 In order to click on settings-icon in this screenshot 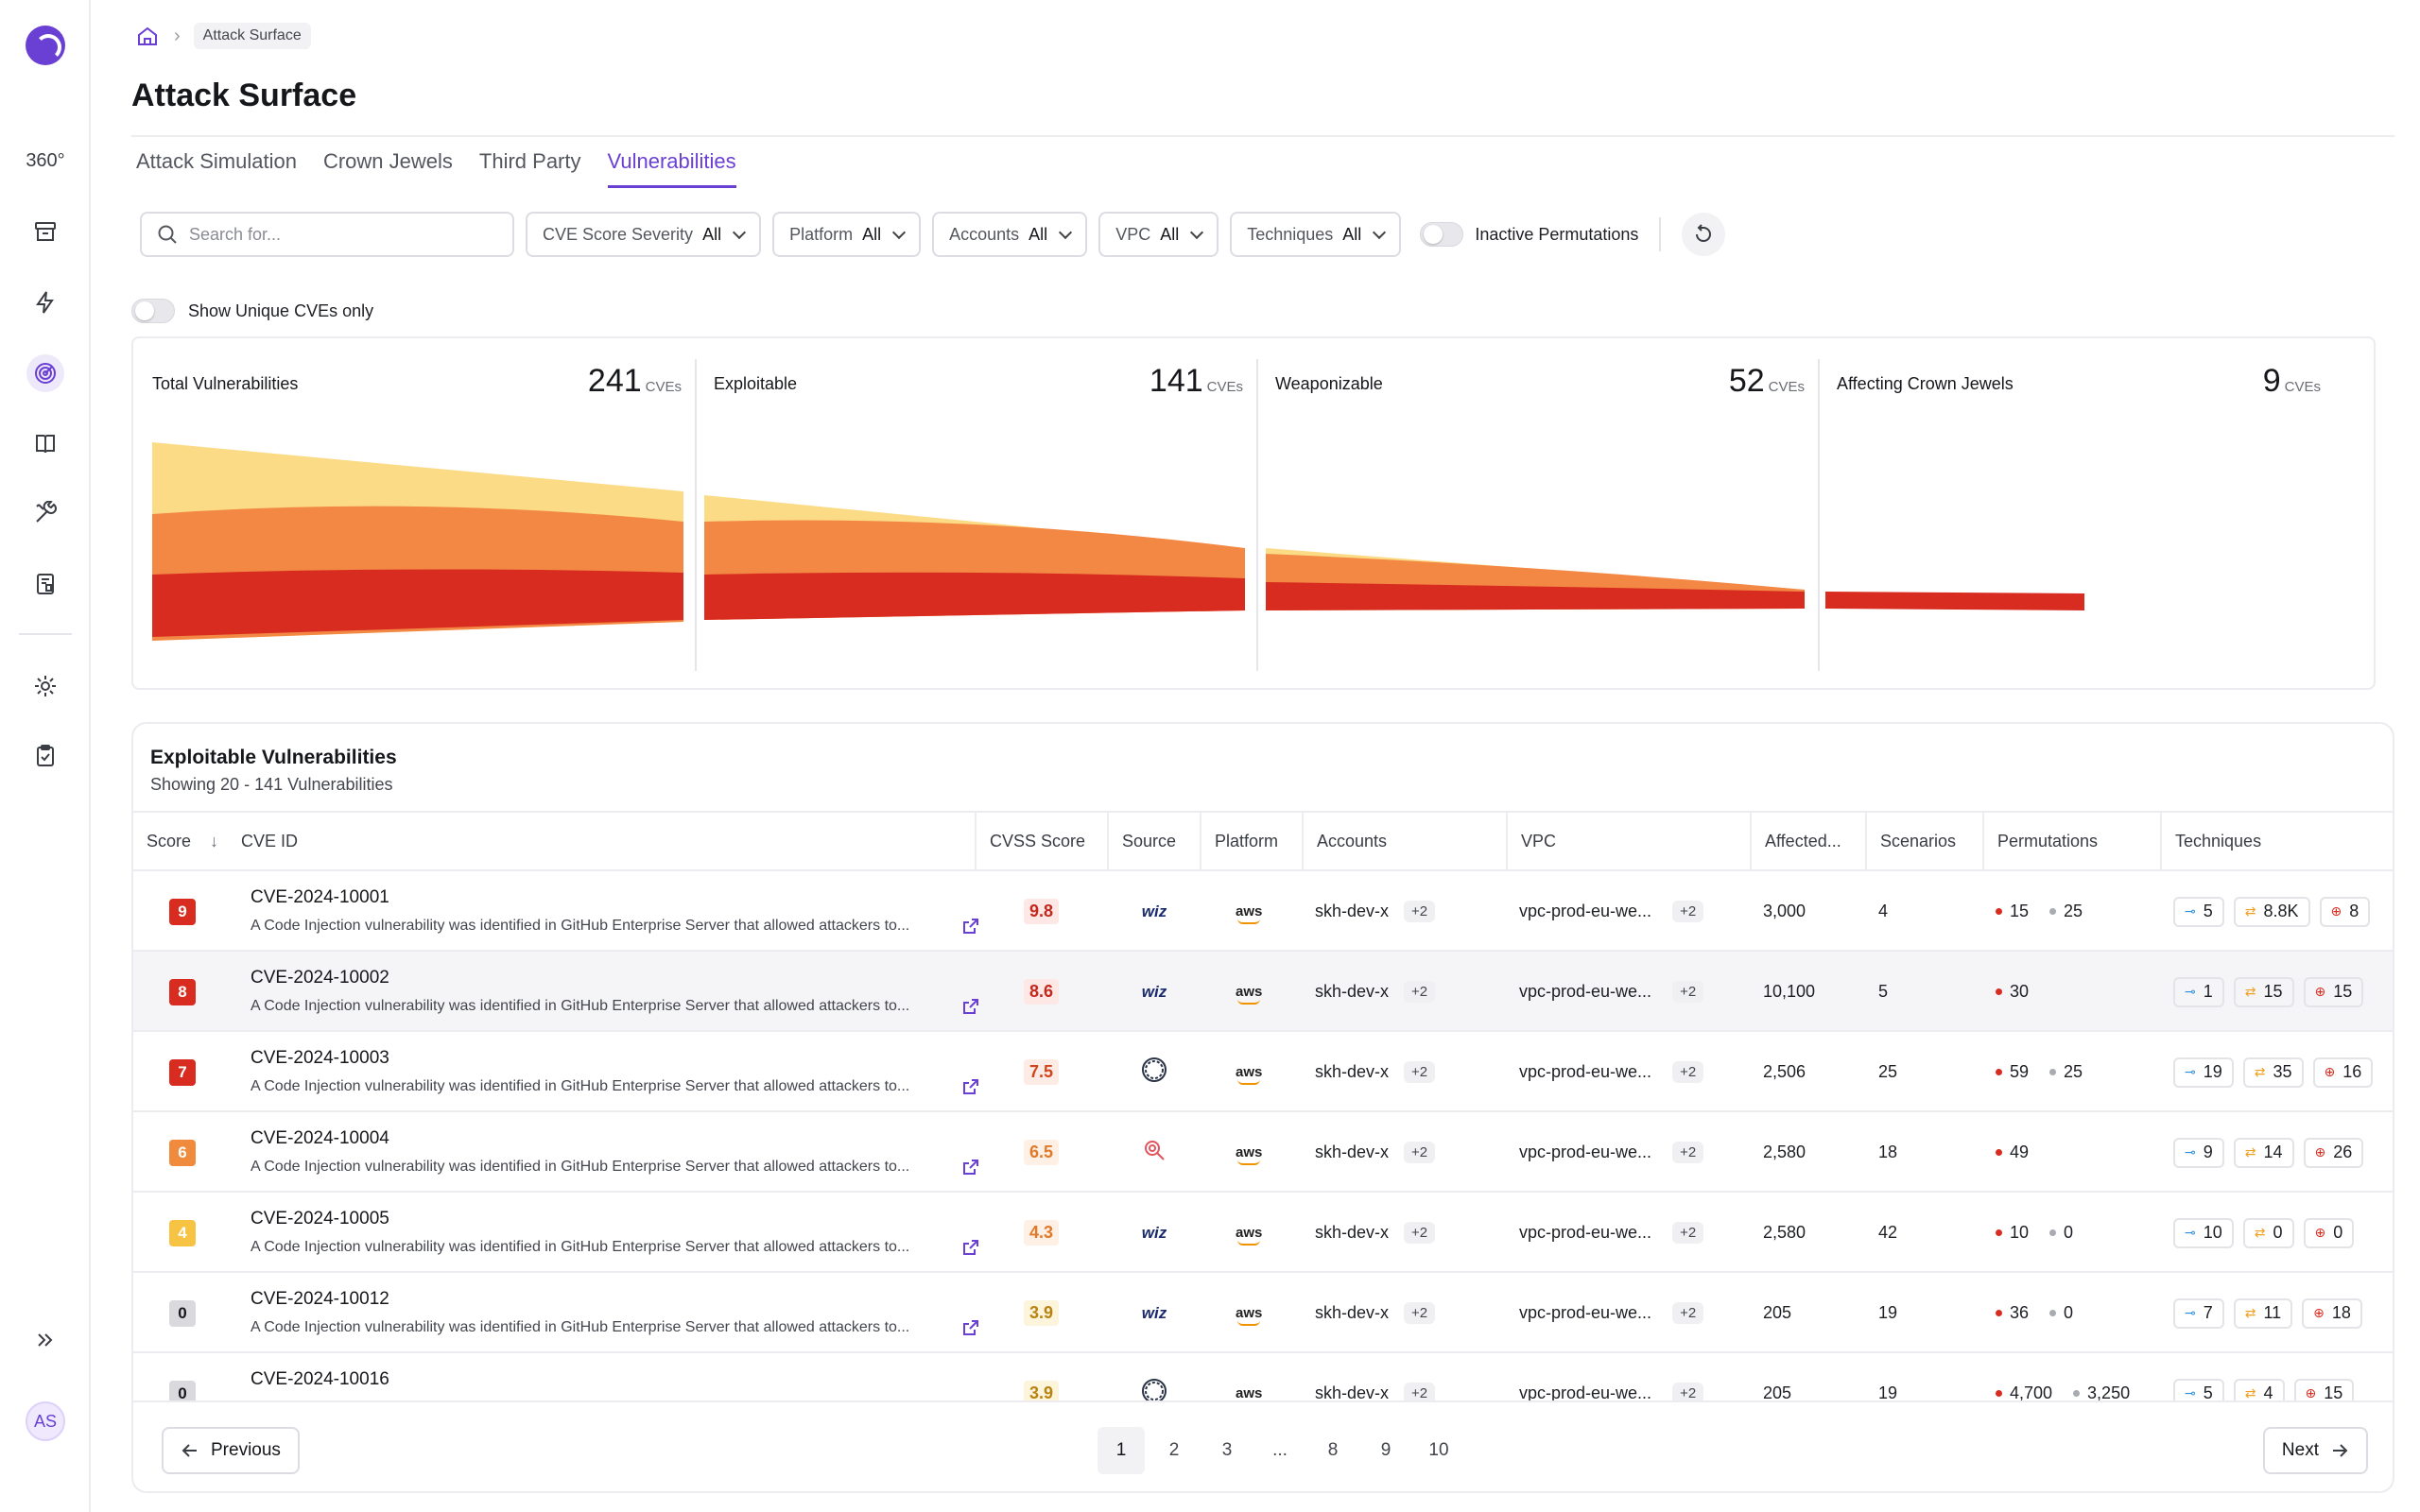, I will do `click(45, 686)`.